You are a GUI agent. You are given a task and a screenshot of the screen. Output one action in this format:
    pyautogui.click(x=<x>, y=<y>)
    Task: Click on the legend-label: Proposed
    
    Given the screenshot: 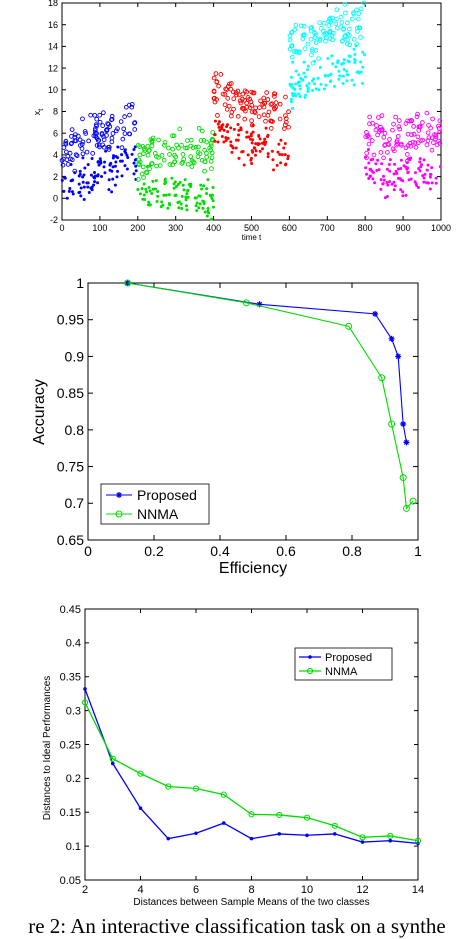 What is the action you would take?
    pyautogui.click(x=167, y=495)
    